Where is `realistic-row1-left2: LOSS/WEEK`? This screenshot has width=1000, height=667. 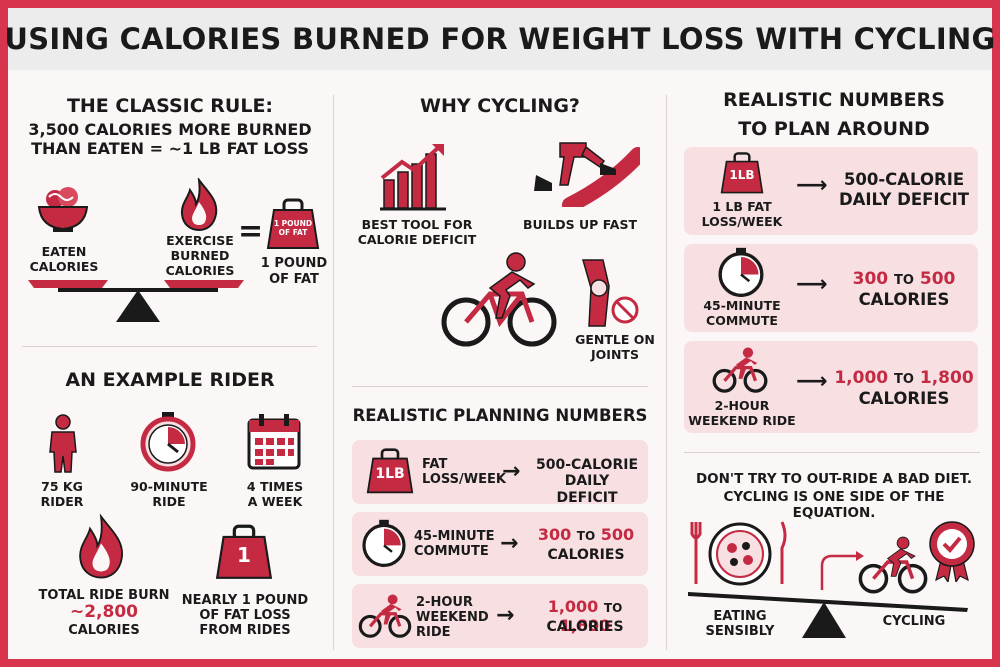 realistic-row1-left2: LOSS/WEEK is located at coordinates (742, 221).